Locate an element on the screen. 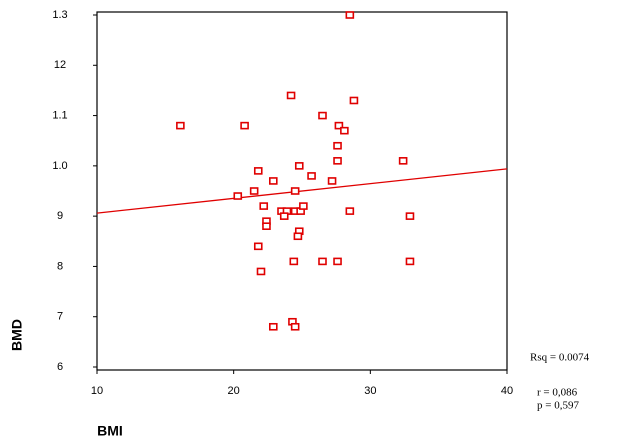 This screenshot has height=445, width=617. y-tick-label: 1.0 is located at coordinates (59, 166).